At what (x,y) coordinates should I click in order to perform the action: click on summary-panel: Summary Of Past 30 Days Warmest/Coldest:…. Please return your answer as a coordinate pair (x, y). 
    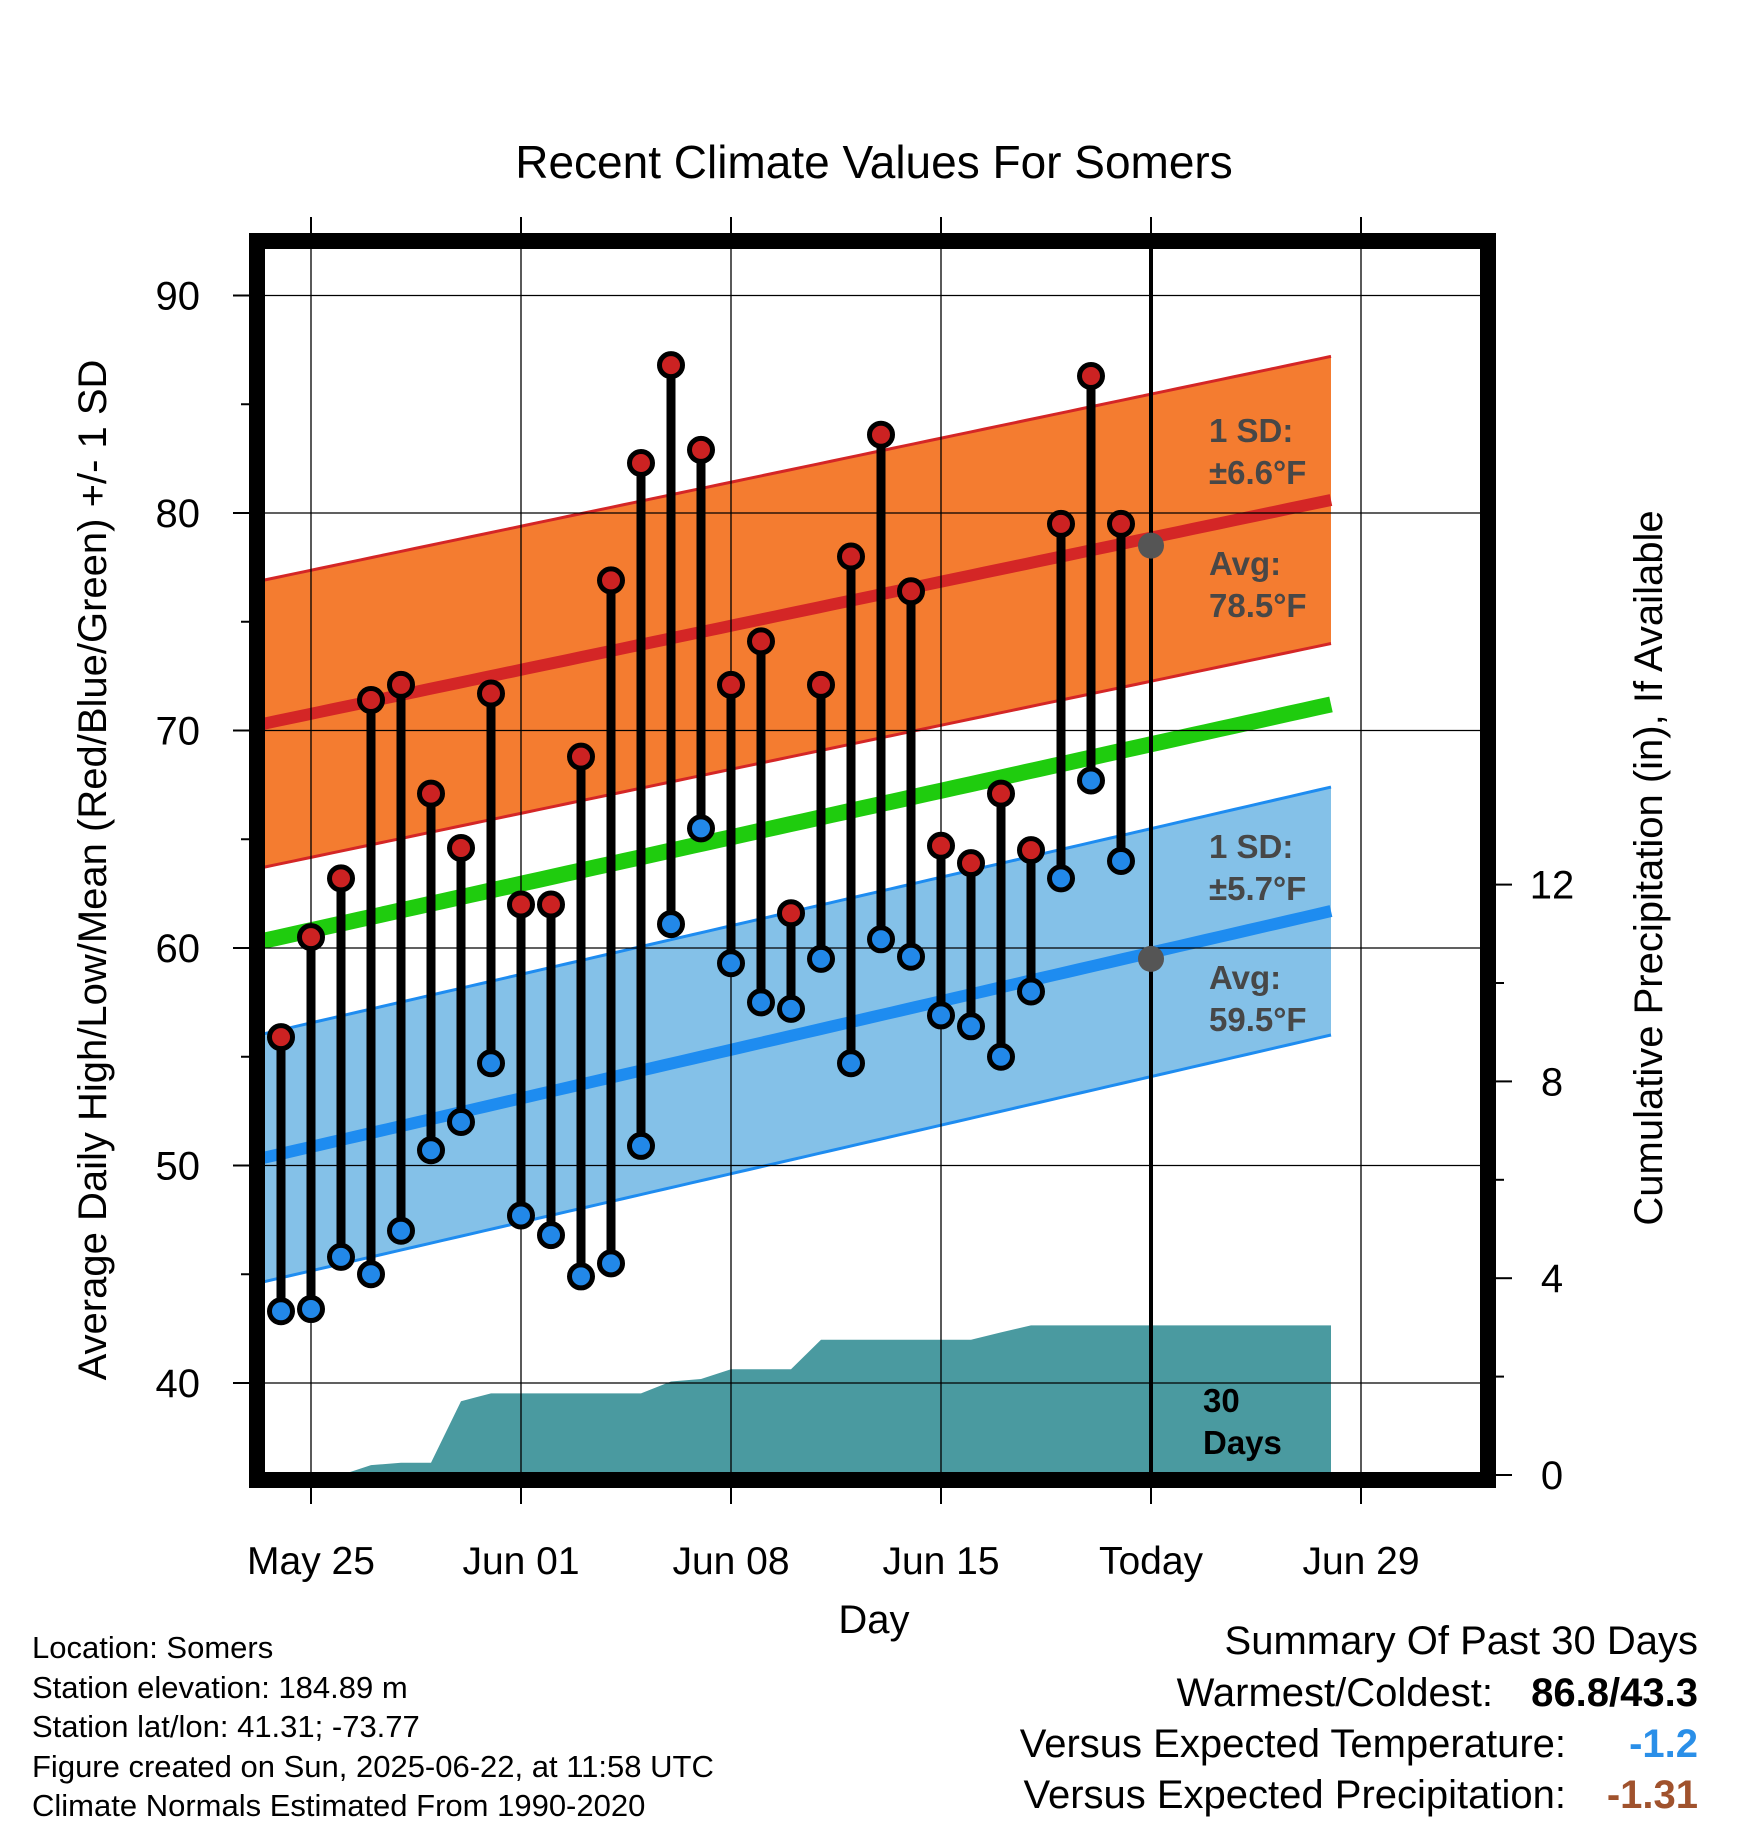
    Looking at the image, I should click on (1359, 1718).